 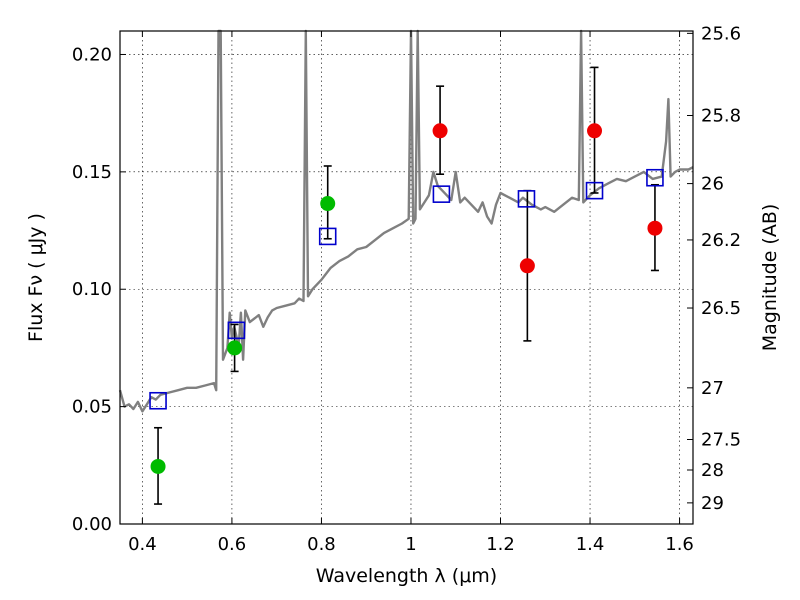 What do you see at coordinates (92, 172) in the screenshot?
I see `y-tick-label: 0.15` at bounding box center [92, 172].